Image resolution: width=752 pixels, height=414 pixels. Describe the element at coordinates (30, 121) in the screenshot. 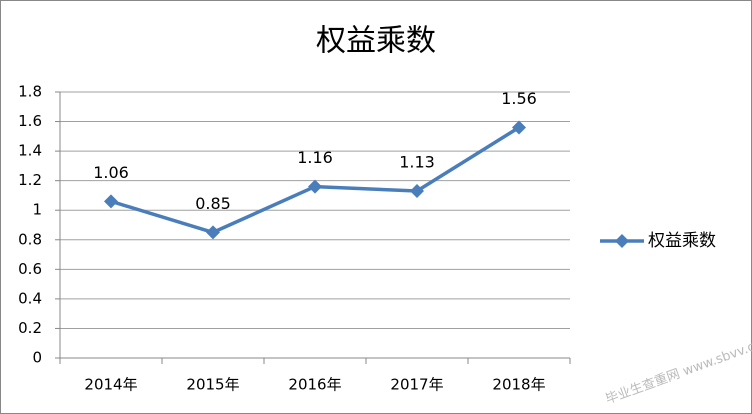

I see `y-tick-label: 1.6` at that location.